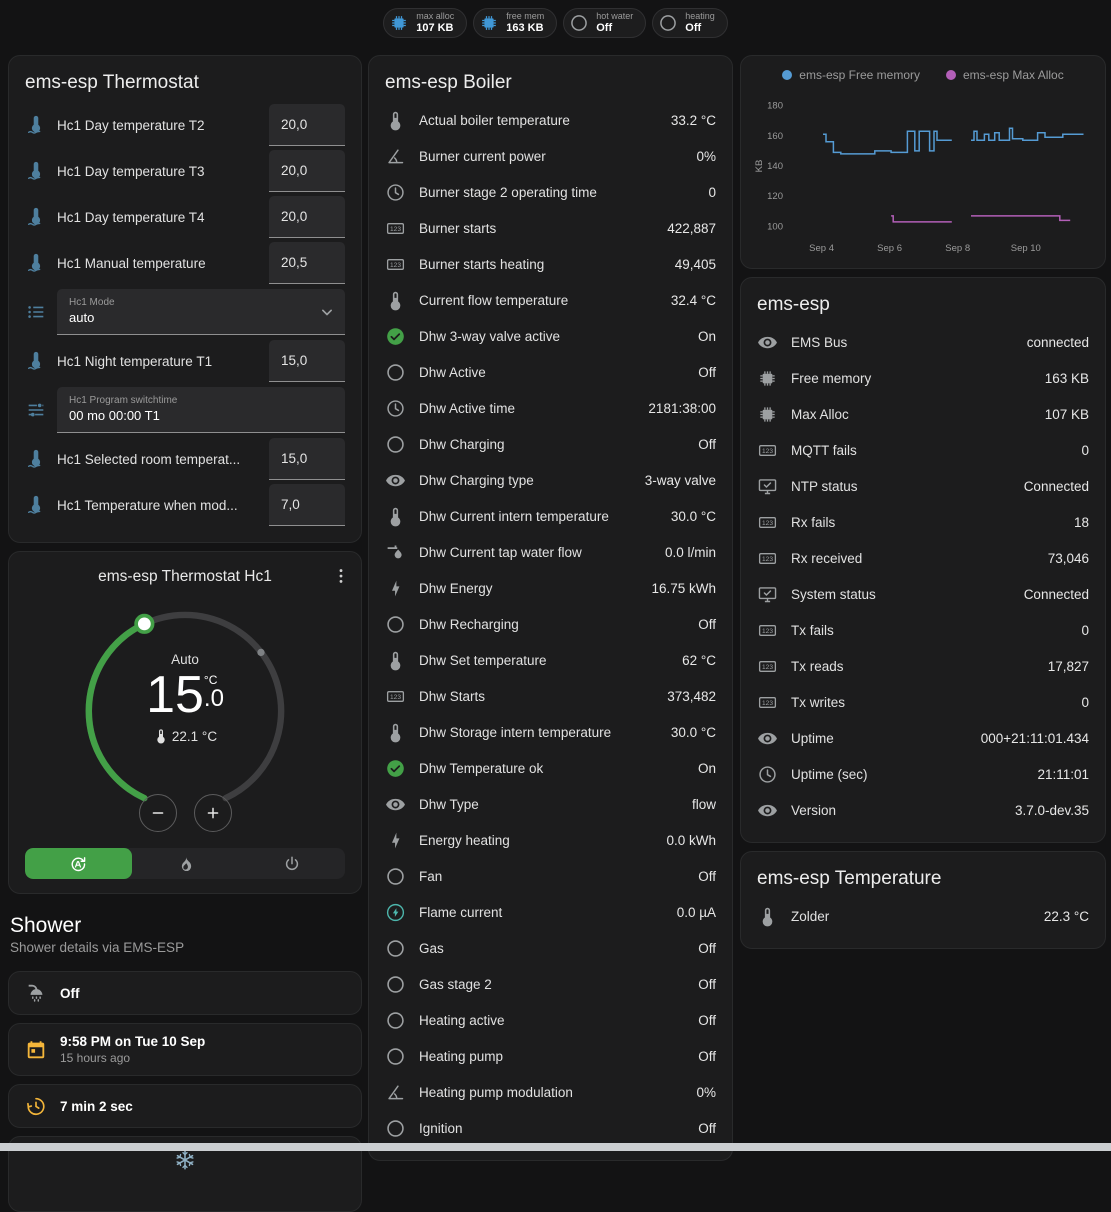 Image resolution: width=1111 pixels, height=1212 pixels. Describe the element at coordinates (157, 813) in the screenshot. I see `decrease-temp-button` at that location.